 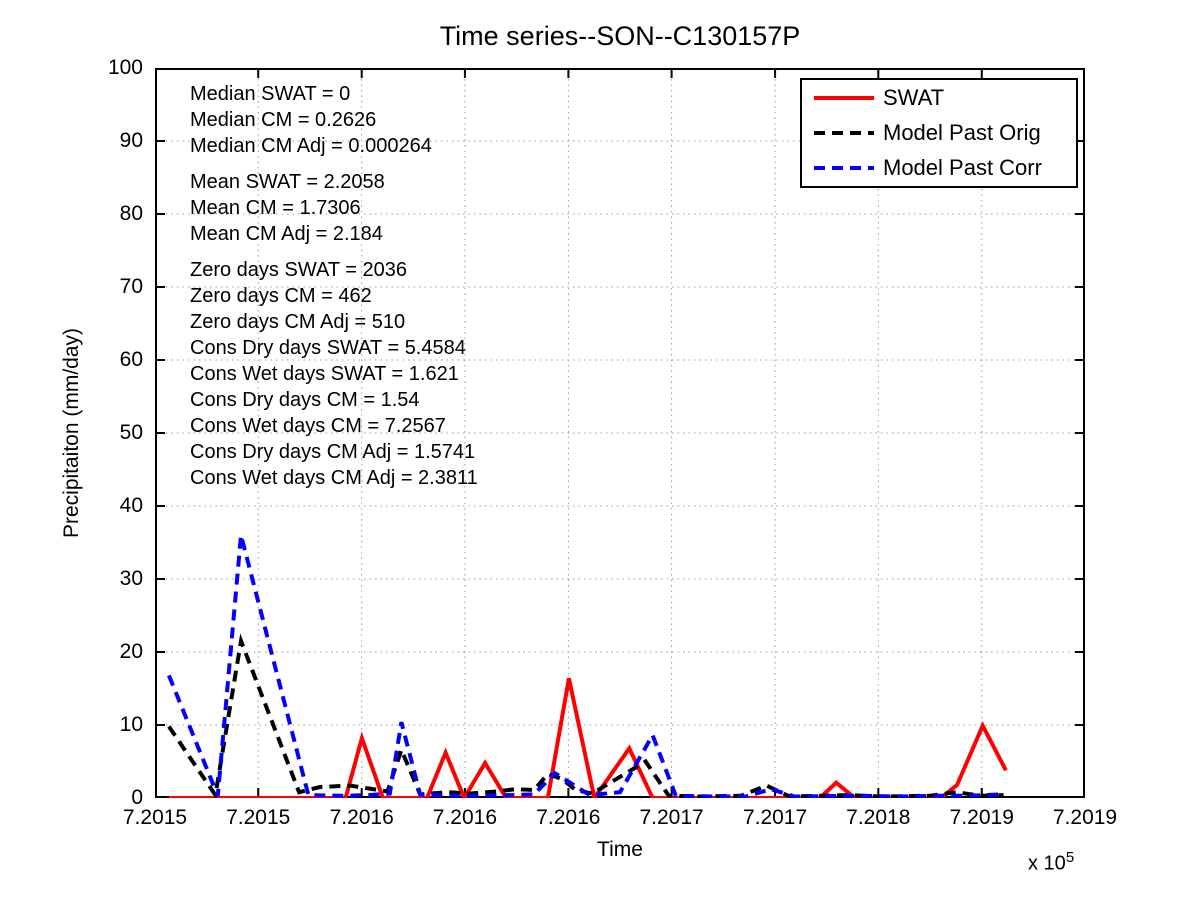 I want to click on series-line-swat, so click(x=588, y=737).